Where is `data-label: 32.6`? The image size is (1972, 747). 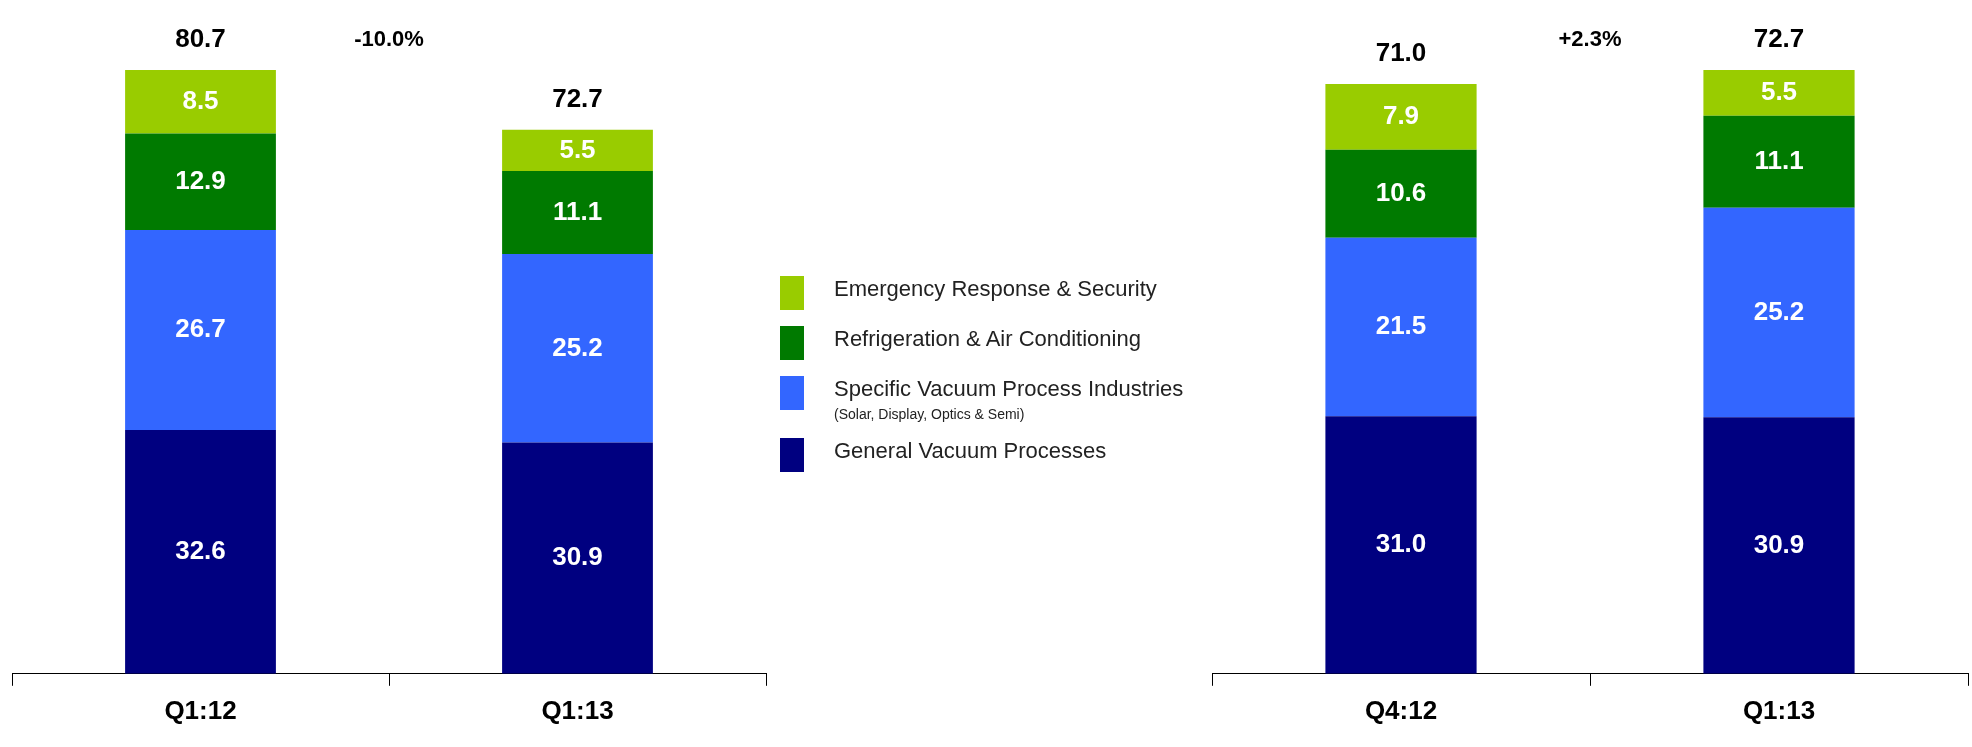
data-label: 32.6 is located at coordinates (200, 550).